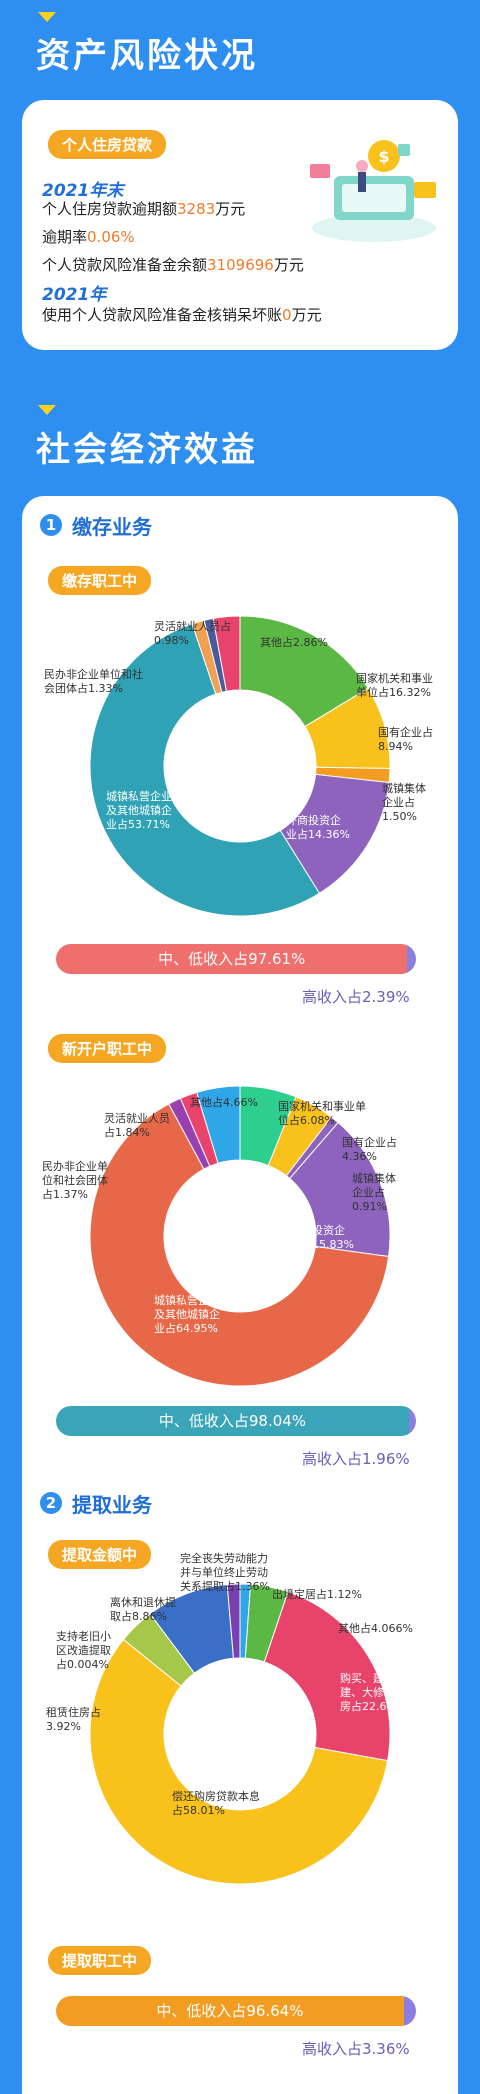  What do you see at coordinates (373, 191) in the screenshot?
I see `finance-illustration: $` at bounding box center [373, 191].